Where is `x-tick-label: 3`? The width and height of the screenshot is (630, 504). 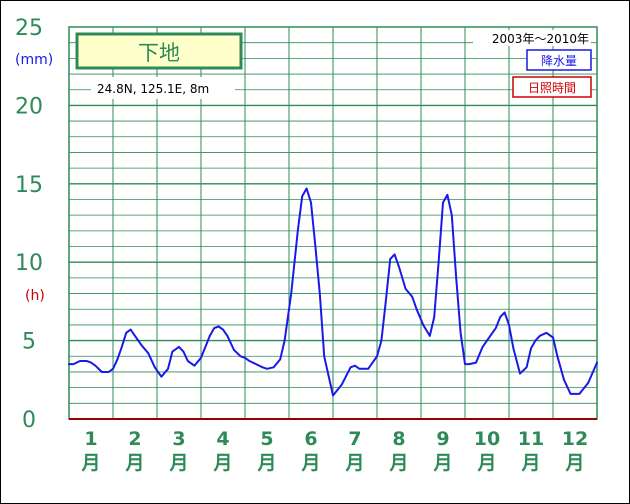 x-tick-label: 3 is located at coordinates (178, 439).